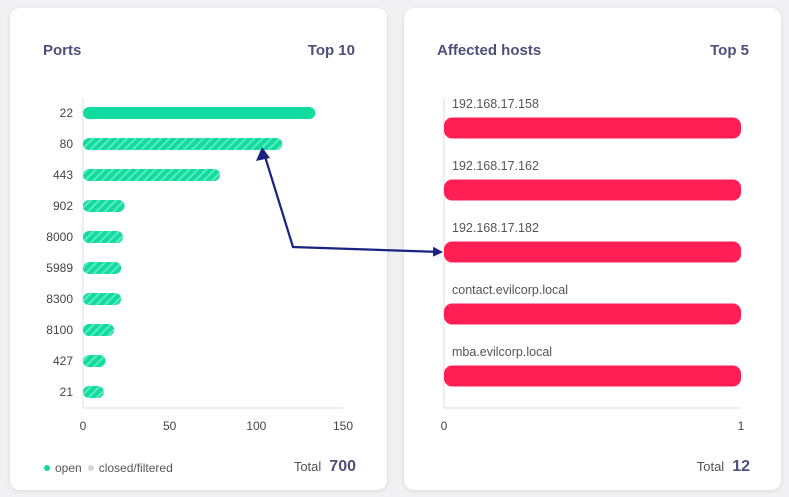 Image resolution: width=789 pixels, height=497 pixels. Describe the element at coordinates (59, 237) in the screenshot. I see `port-label: 8000` at that location.